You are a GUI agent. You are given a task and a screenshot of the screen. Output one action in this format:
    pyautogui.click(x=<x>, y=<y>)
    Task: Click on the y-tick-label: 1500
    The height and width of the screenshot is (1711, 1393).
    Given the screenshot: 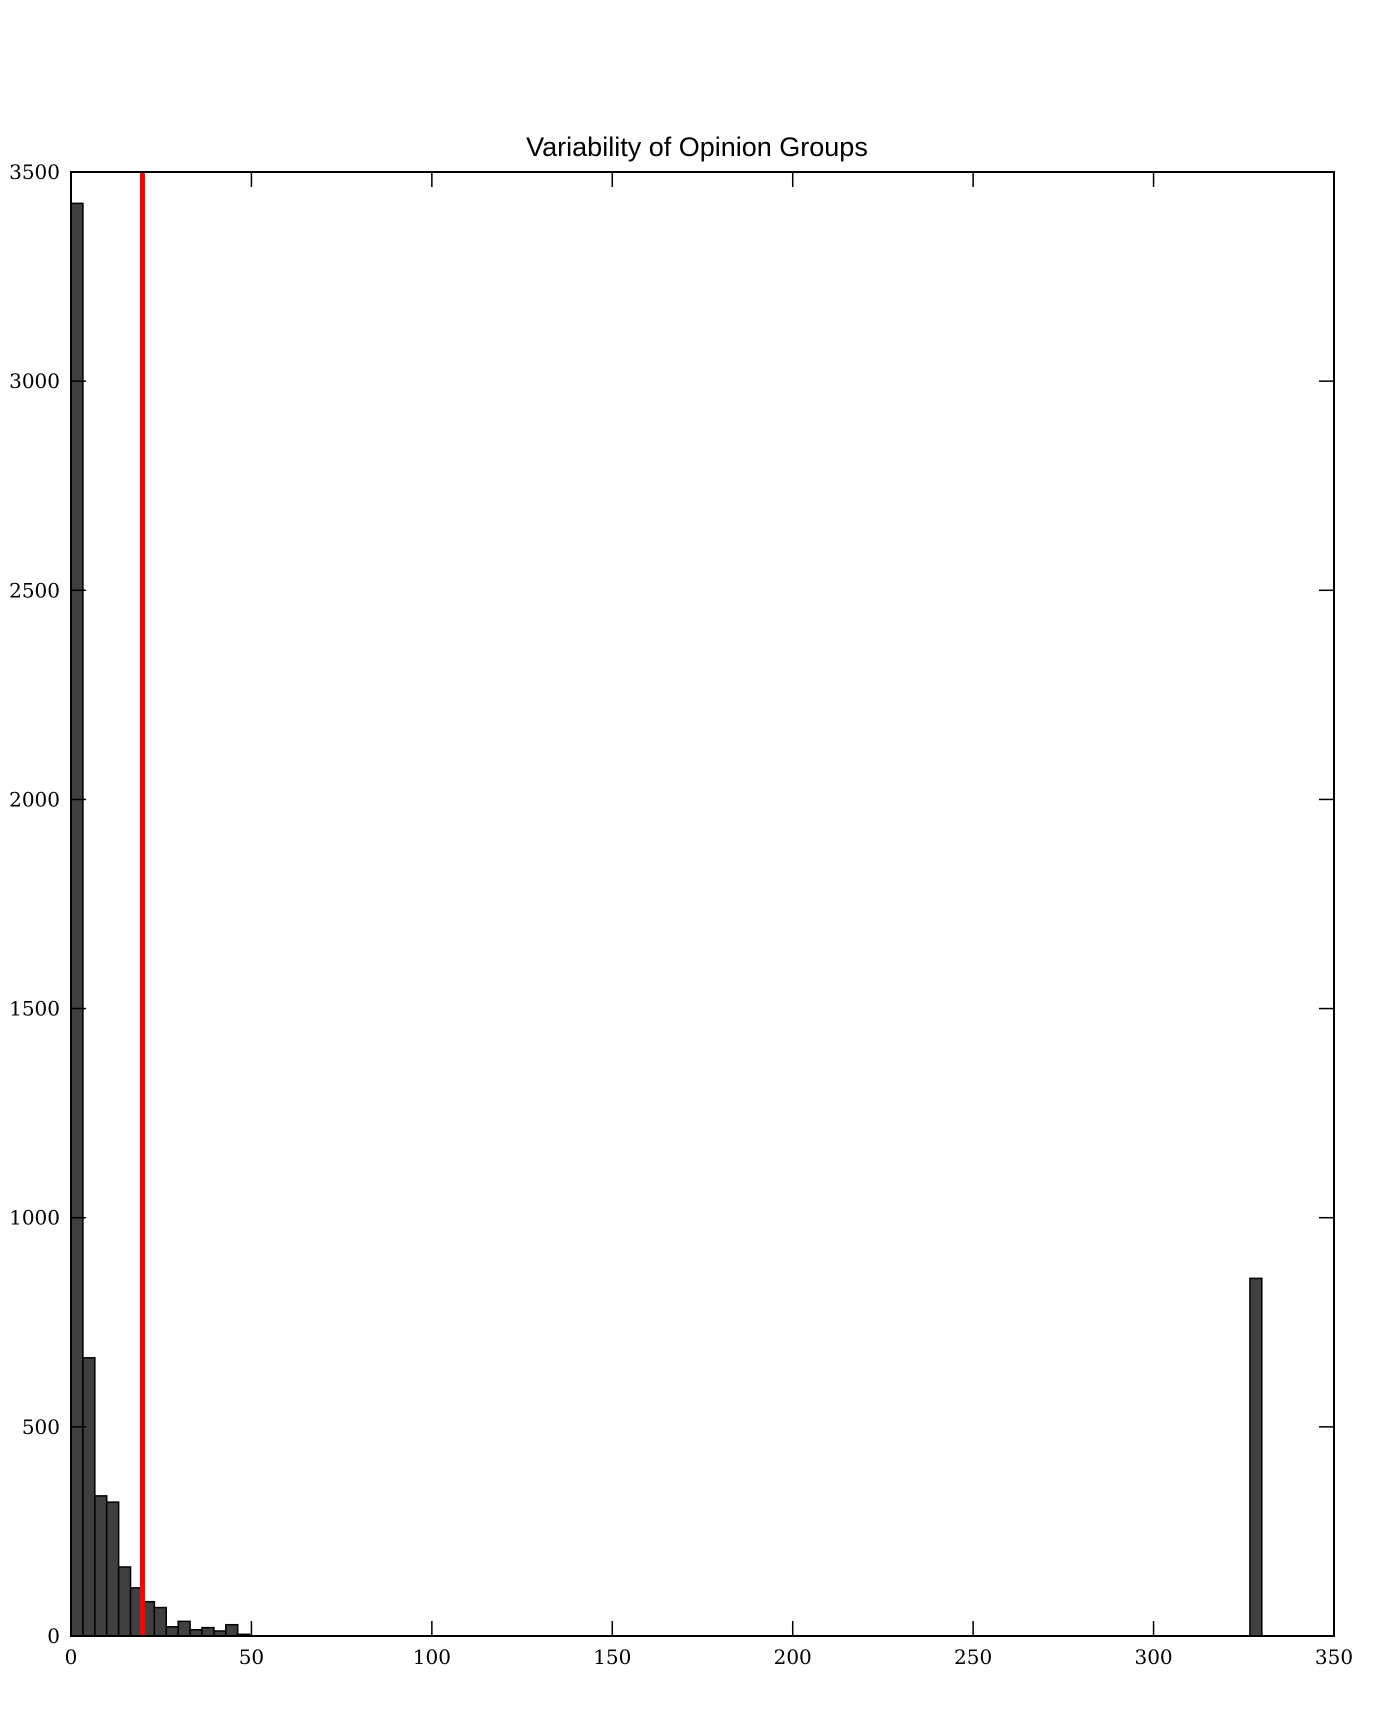 What is the action you would take?
    pyautogui.click(x=34, y=1009)
    